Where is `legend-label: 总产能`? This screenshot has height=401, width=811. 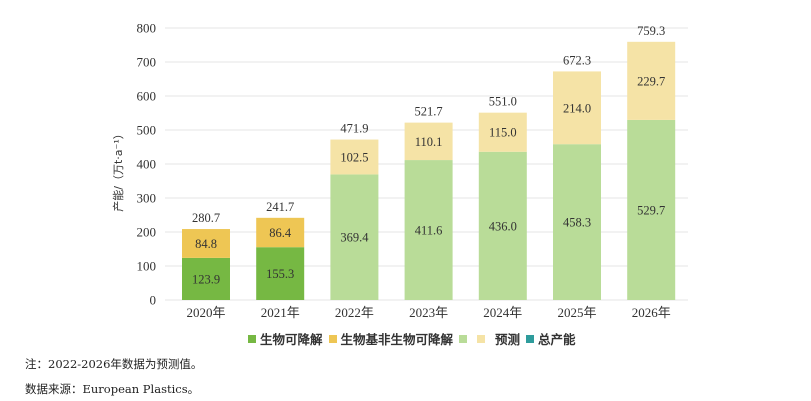 legend-label: 总产能 is located at coordinates (557, 339).